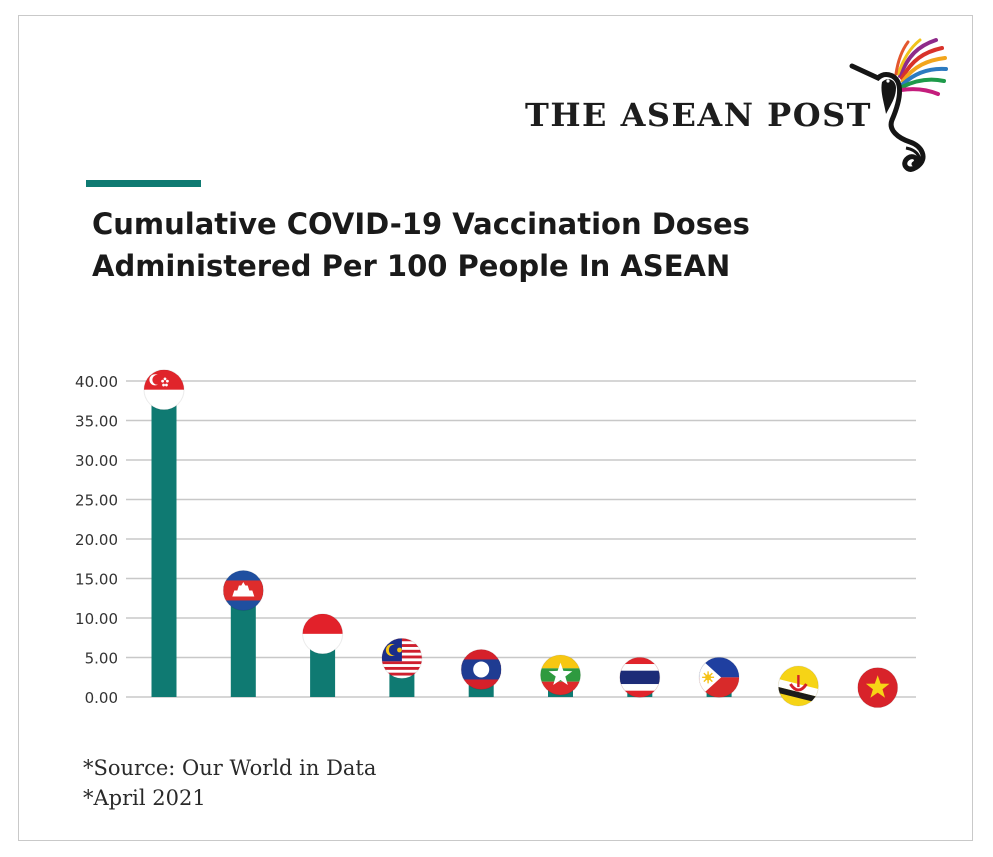 This screenshot has height=857, width=993. Describe the element at coordinates (101, 659) in the screenshot. I see `y-tick-label: 5.00` at that location.